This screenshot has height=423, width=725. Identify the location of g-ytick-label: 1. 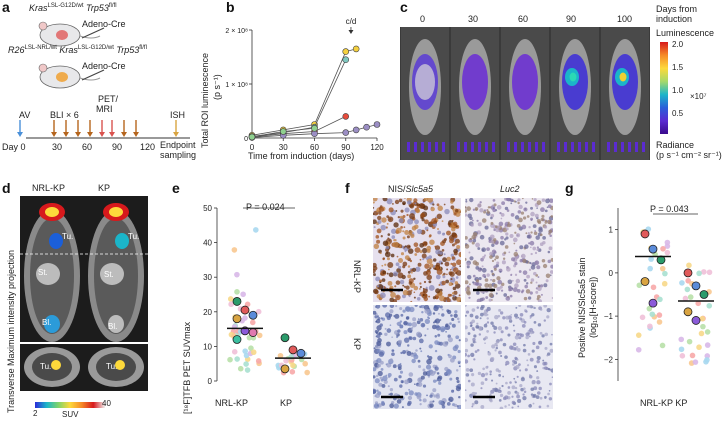
(611, 230).